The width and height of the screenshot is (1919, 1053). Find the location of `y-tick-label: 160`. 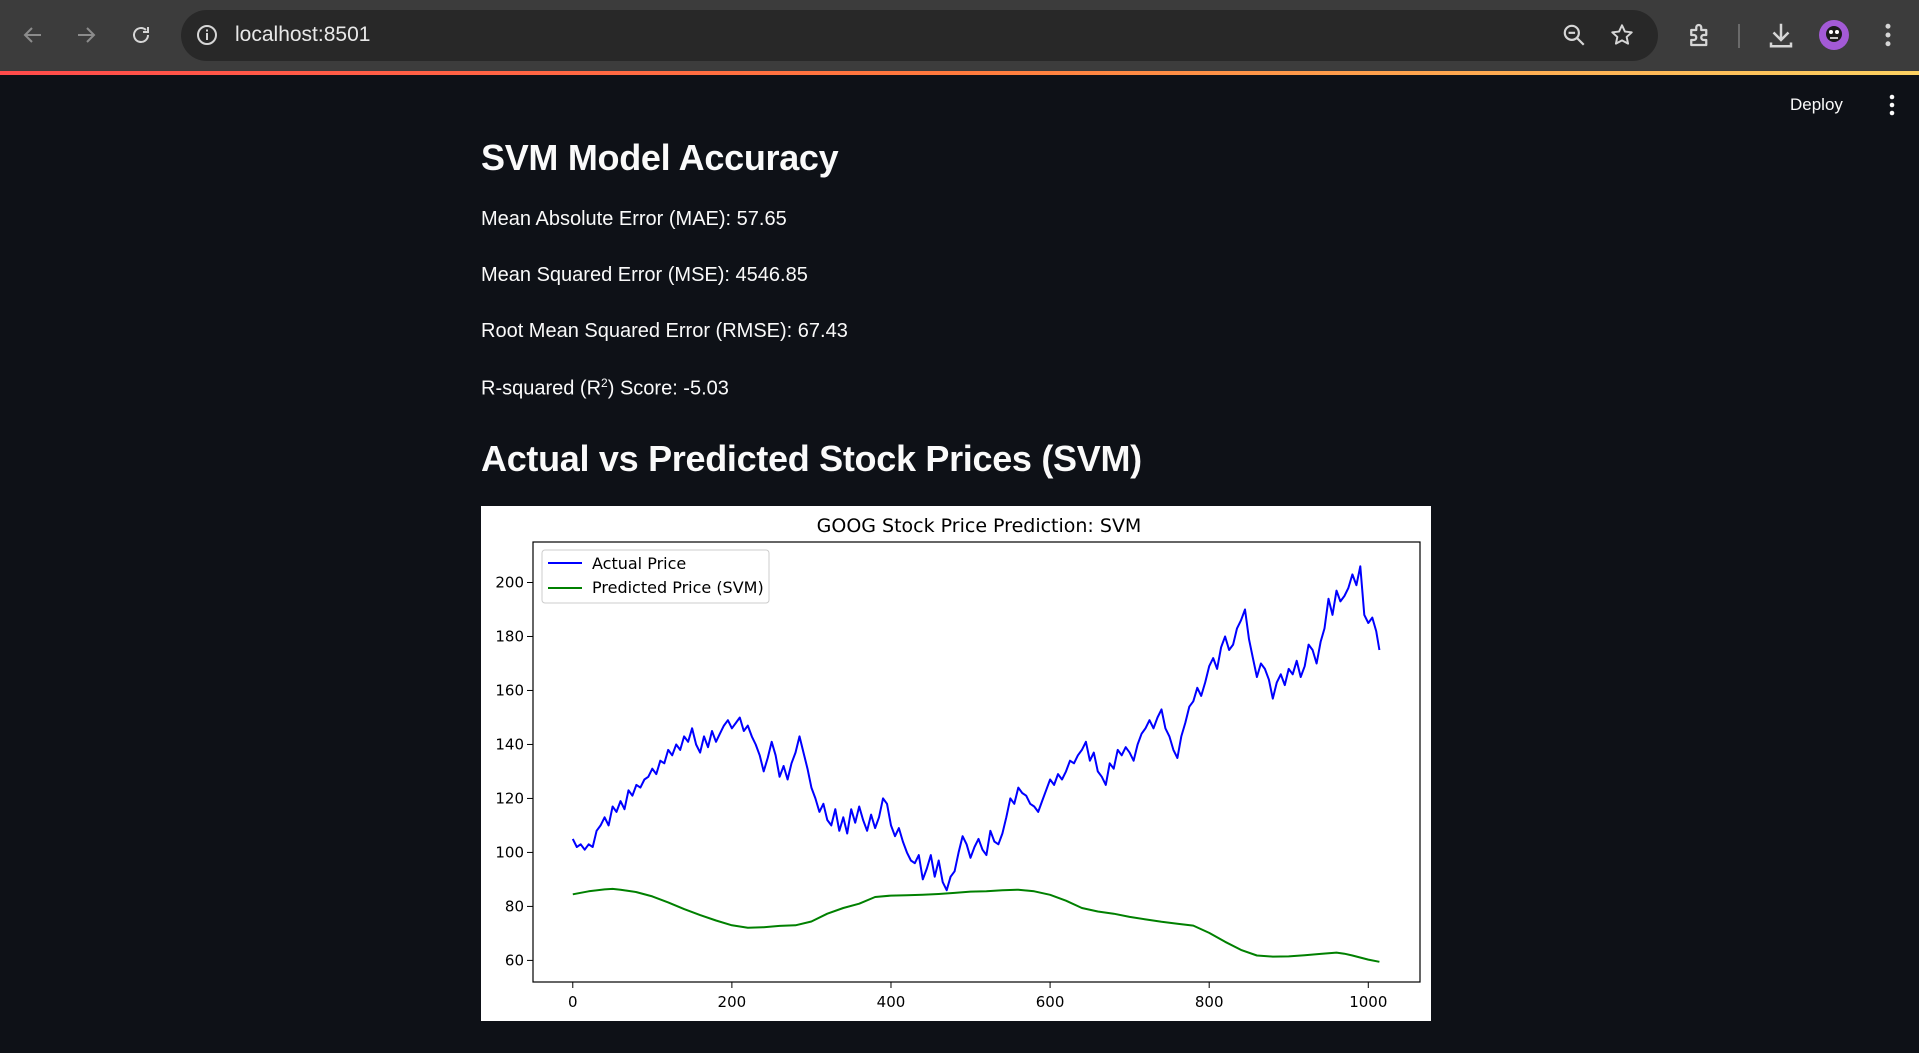

y-tick-label: 160 is located at coordinates (509, 690).